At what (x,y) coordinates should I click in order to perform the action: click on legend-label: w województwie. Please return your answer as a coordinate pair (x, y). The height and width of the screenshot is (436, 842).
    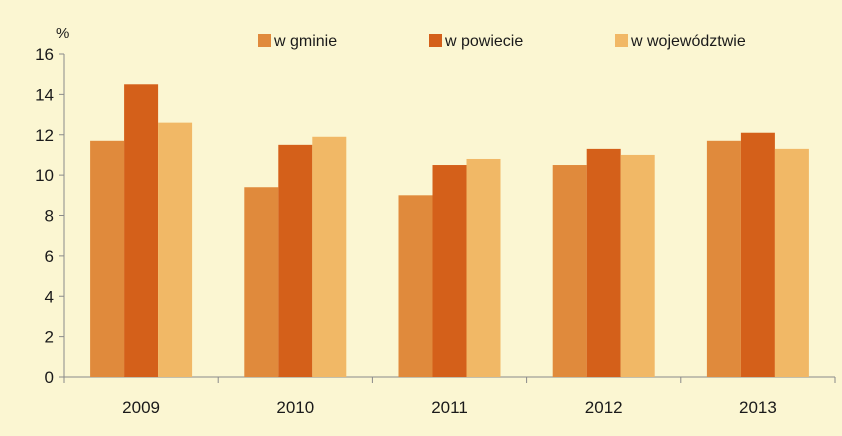
    Looking at the image, I should click on (688, 41).